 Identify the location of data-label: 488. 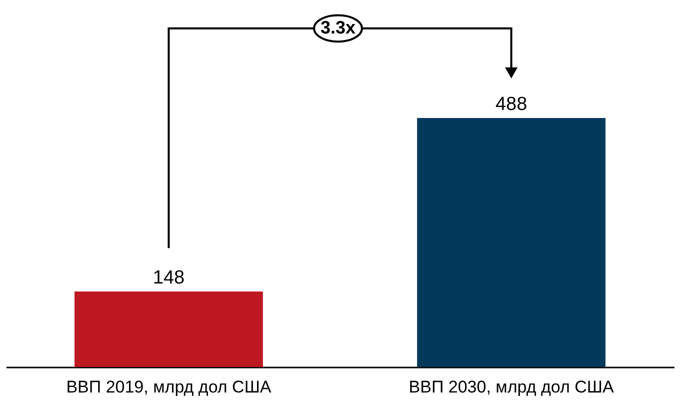
(511, 105).